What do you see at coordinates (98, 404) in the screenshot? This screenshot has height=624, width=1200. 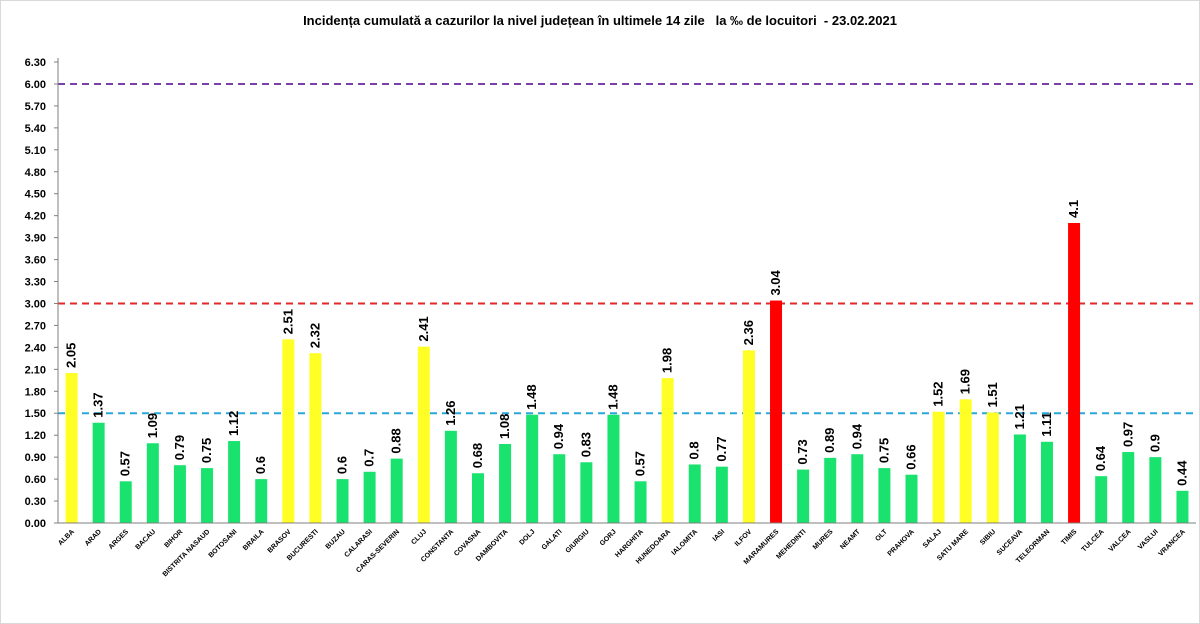 I see `data-label: 1.37` at bounding box center [98, 404].